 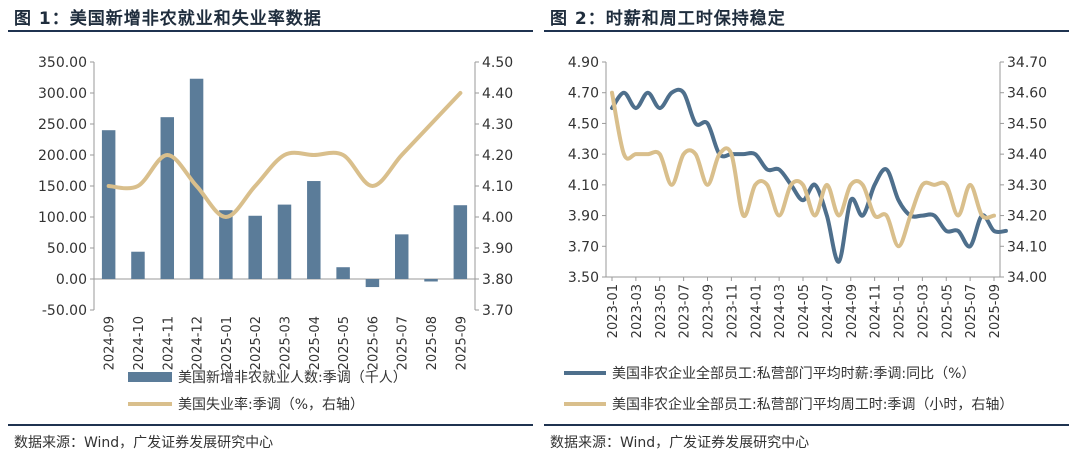 What do you see at coordinates (64, 311) in the screenshot?
I see `left-tick-label: -50.00` at bounding box center [64, 311].